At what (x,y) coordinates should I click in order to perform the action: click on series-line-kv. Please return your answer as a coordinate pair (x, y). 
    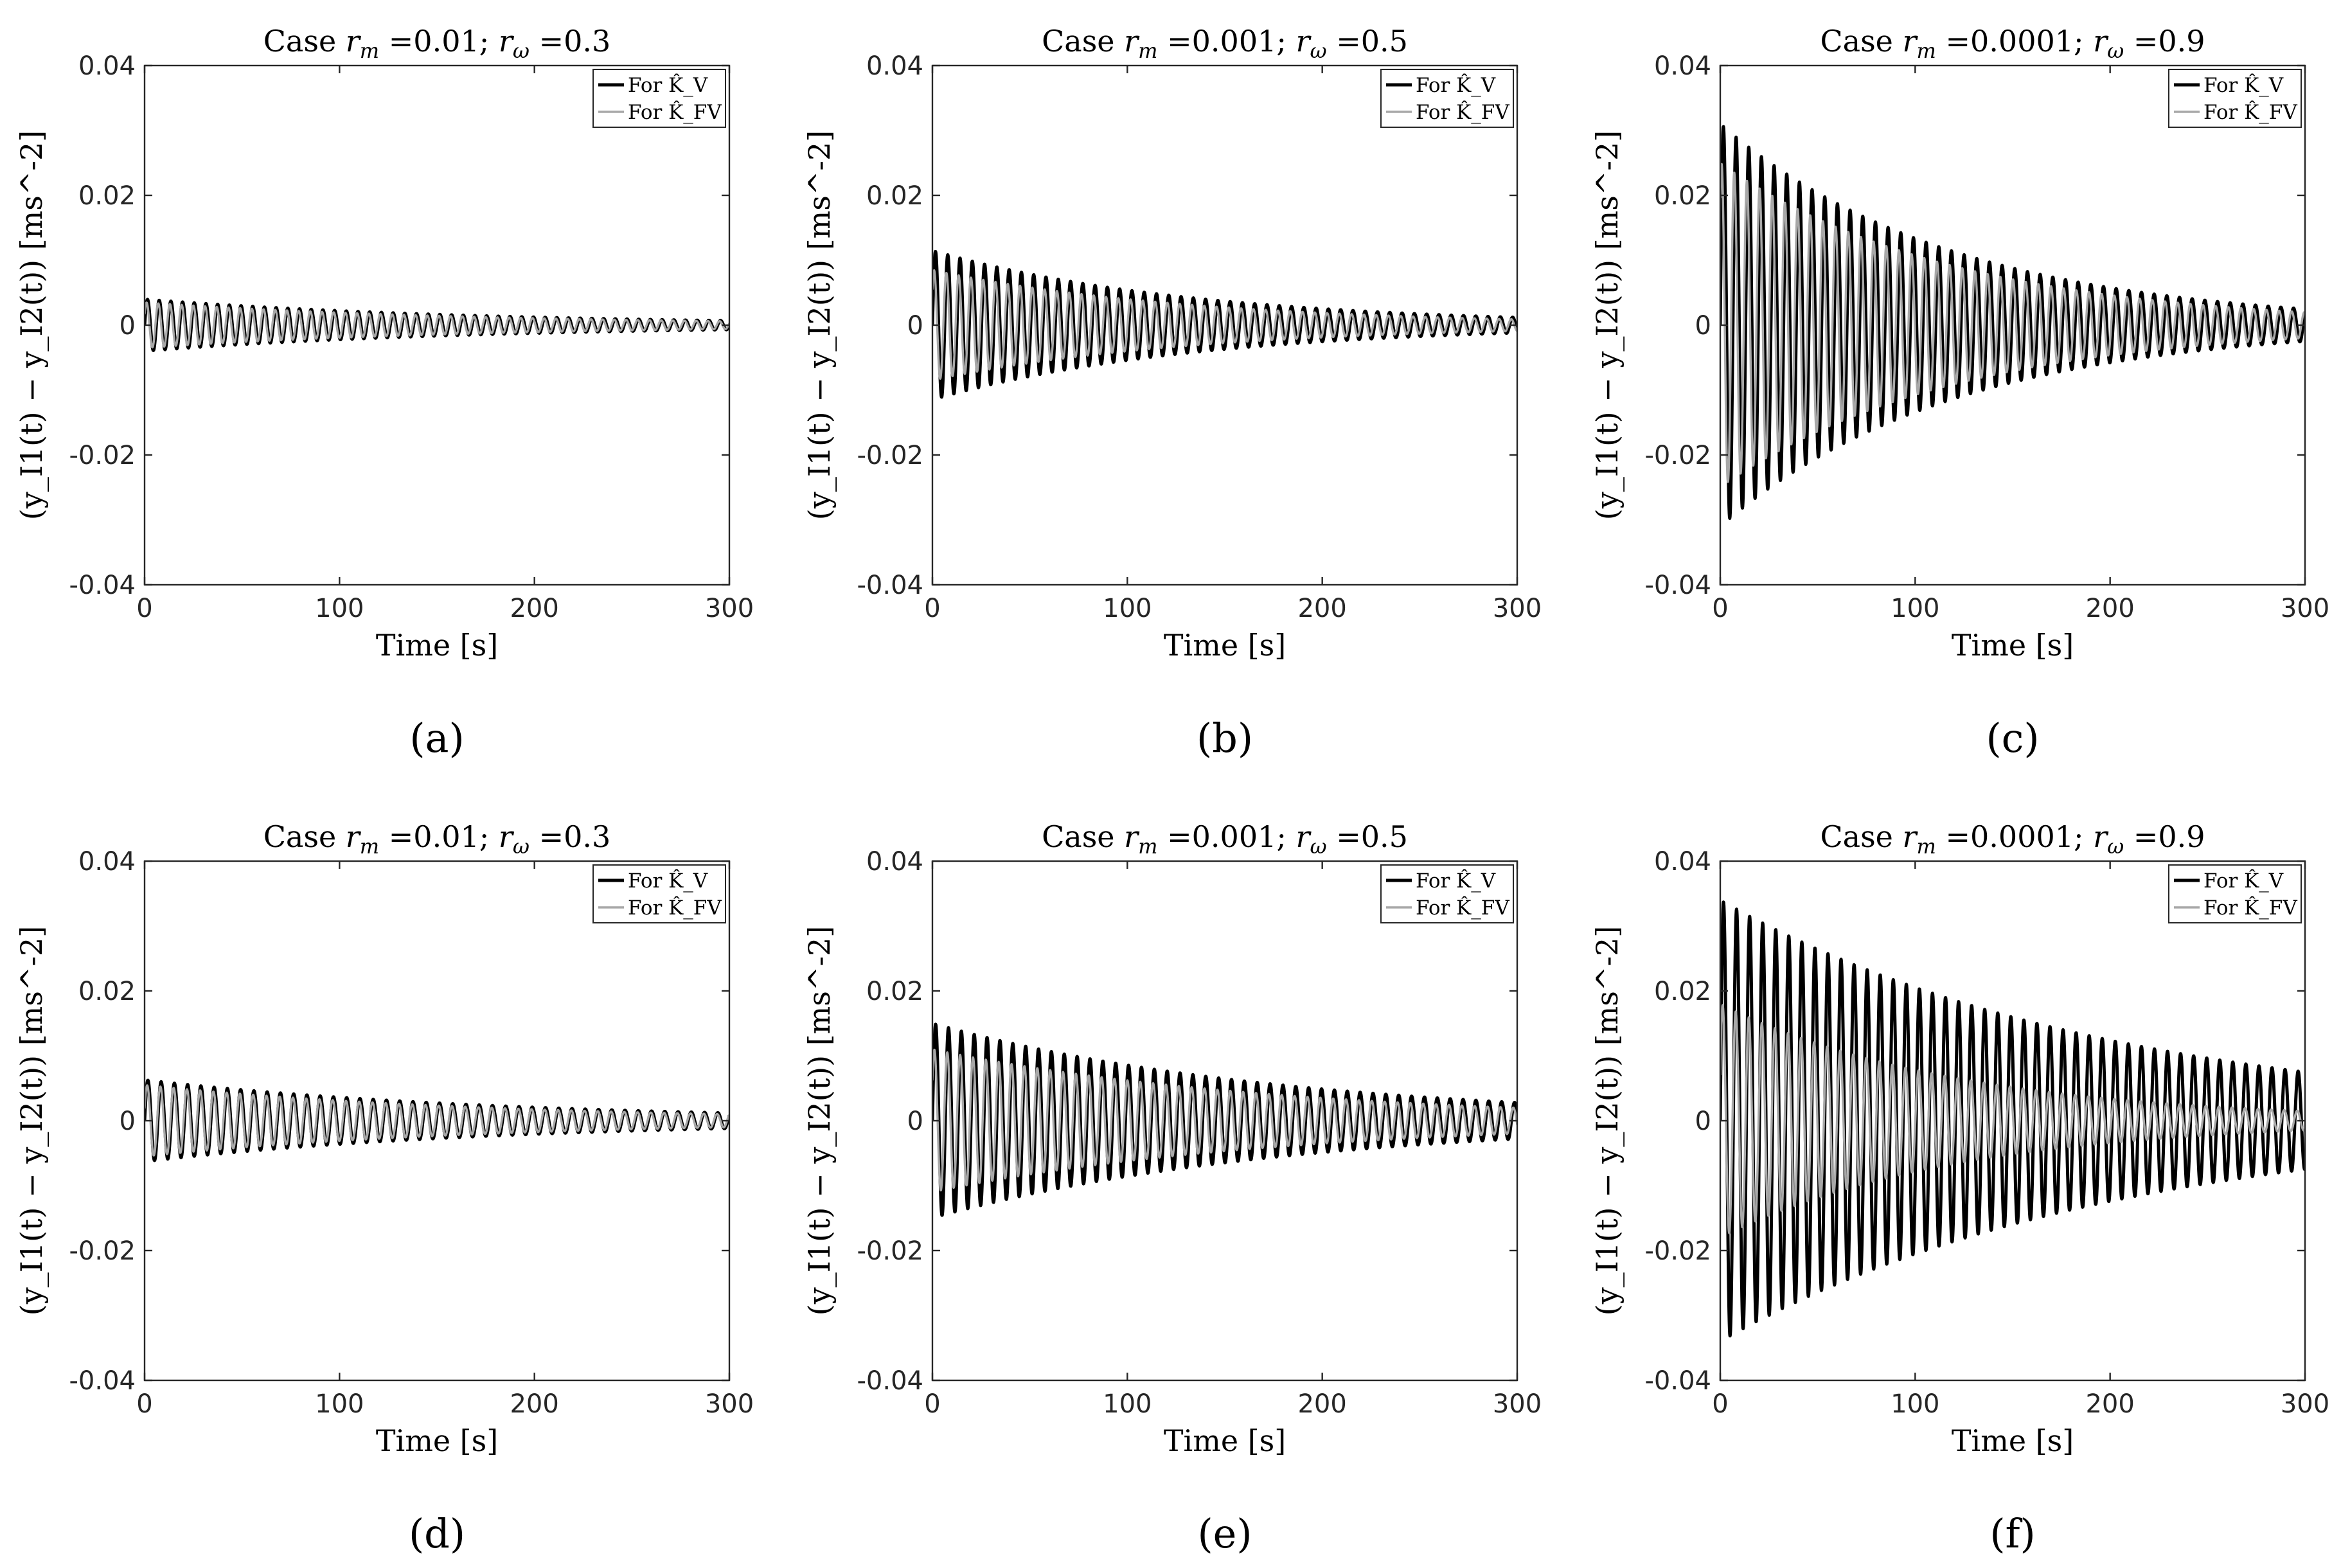
    Looking at the image, I should click on (2012, 323).